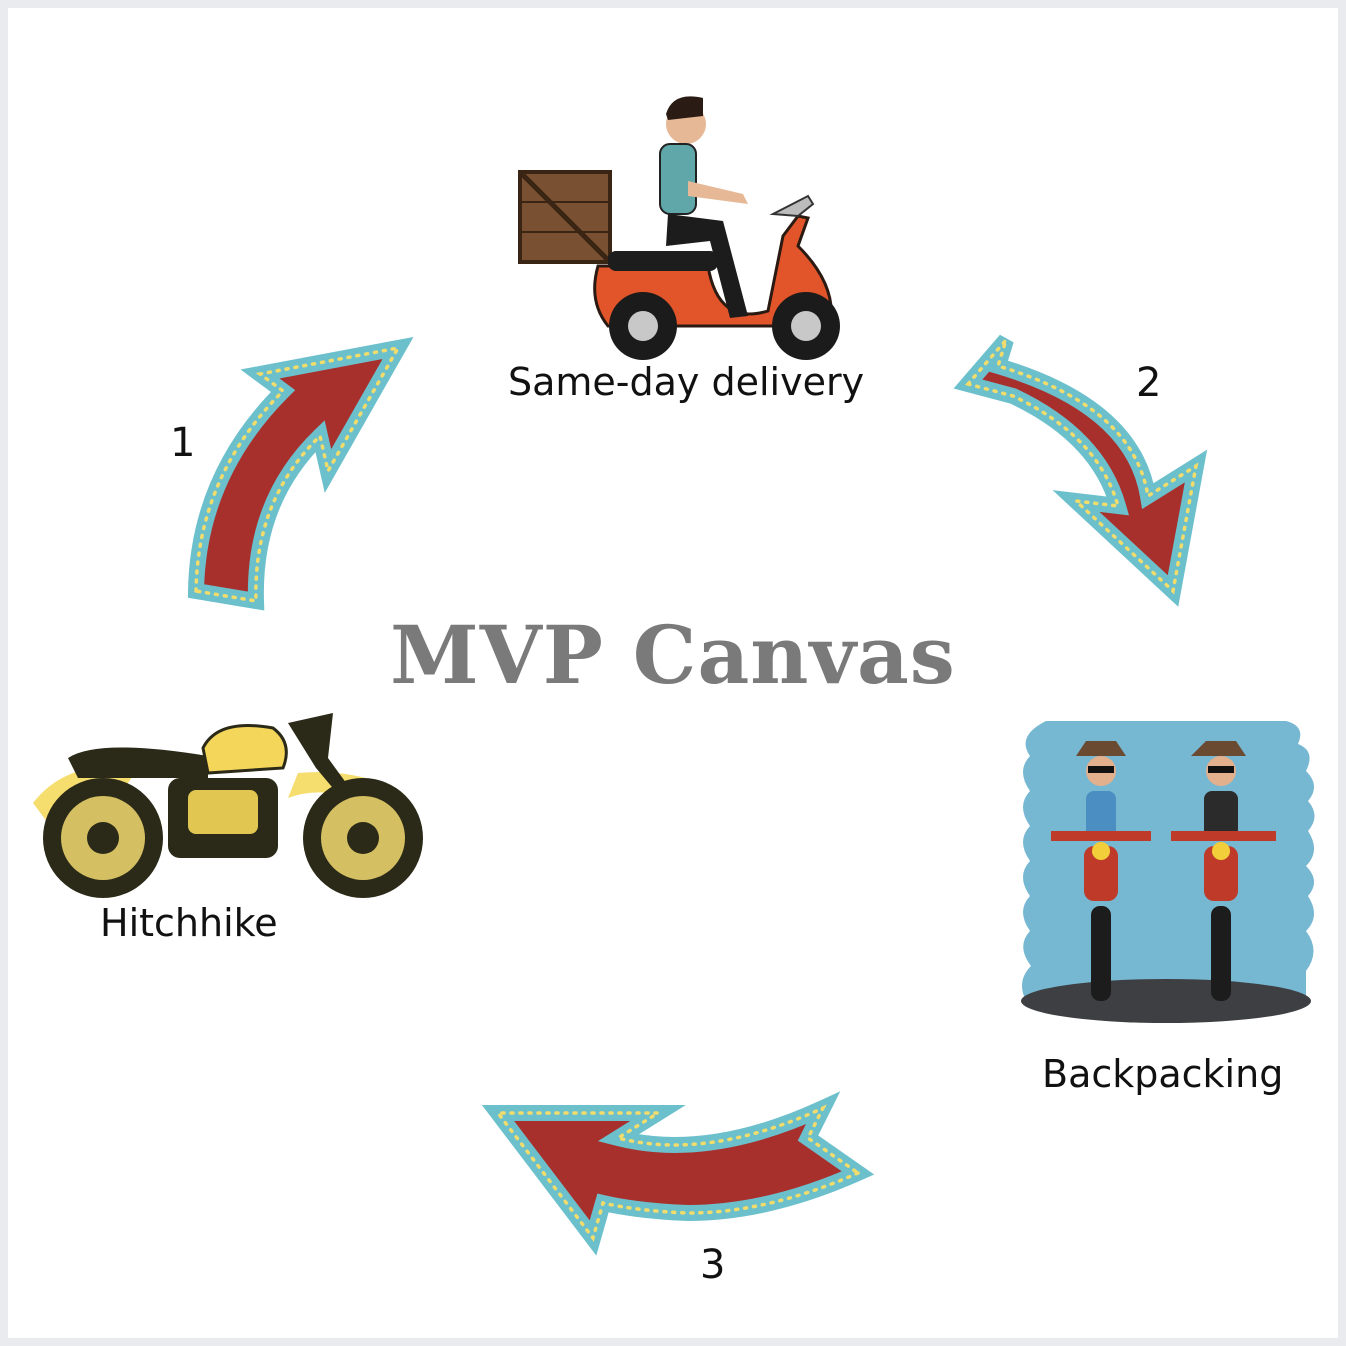 This screenshot has height=1346, width=1346. I want to click on diagram-title: MVP Canvas, so click(673, 655).